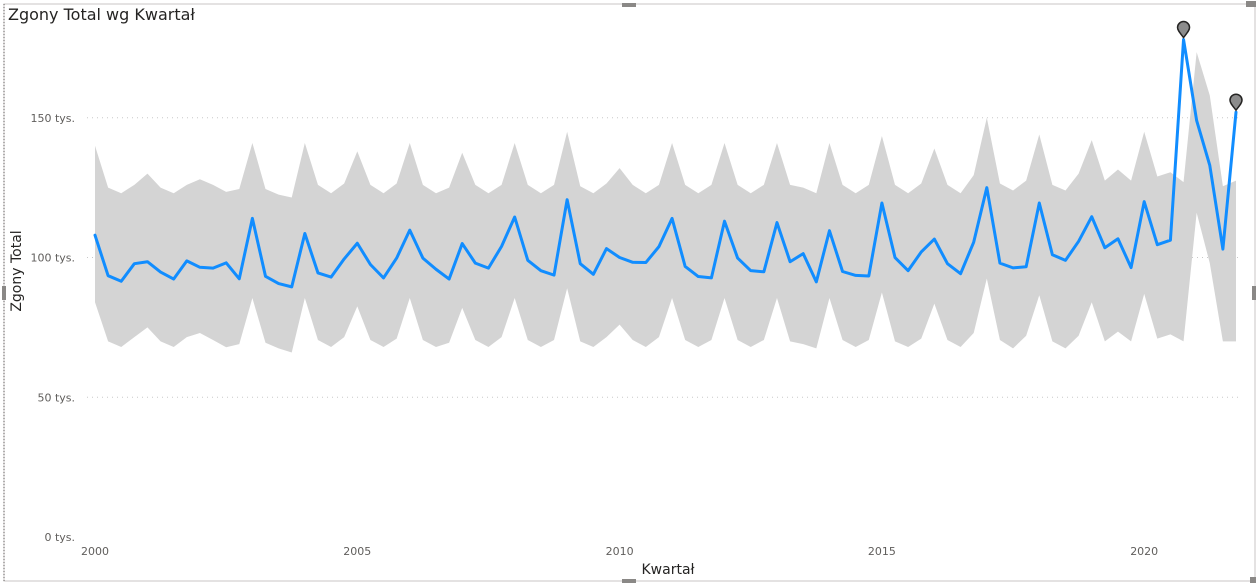 This screenshot has height=586, width=1260. Describe the element at coordinates (1254, 293) in the screenshot. I see `resize-handle-right` at that location.